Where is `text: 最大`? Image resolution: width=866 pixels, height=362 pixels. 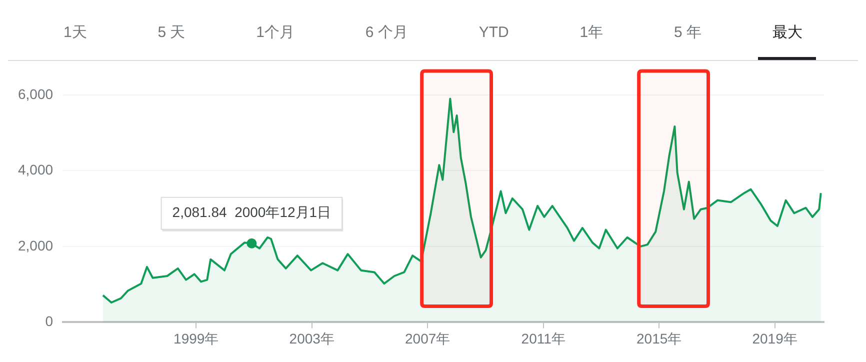 text: 最大 is located at coordinates (787, 34).